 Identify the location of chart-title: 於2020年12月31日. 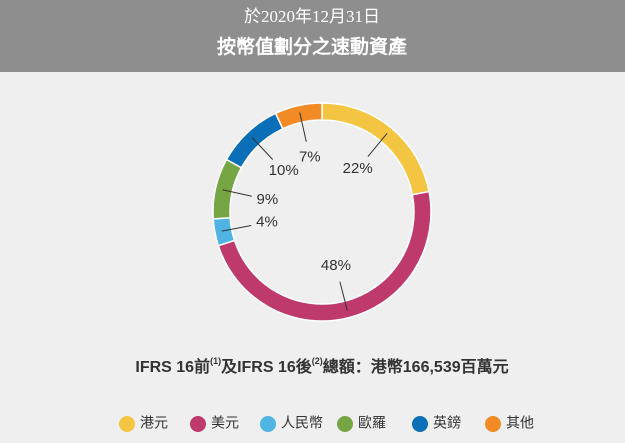
(312, 16).